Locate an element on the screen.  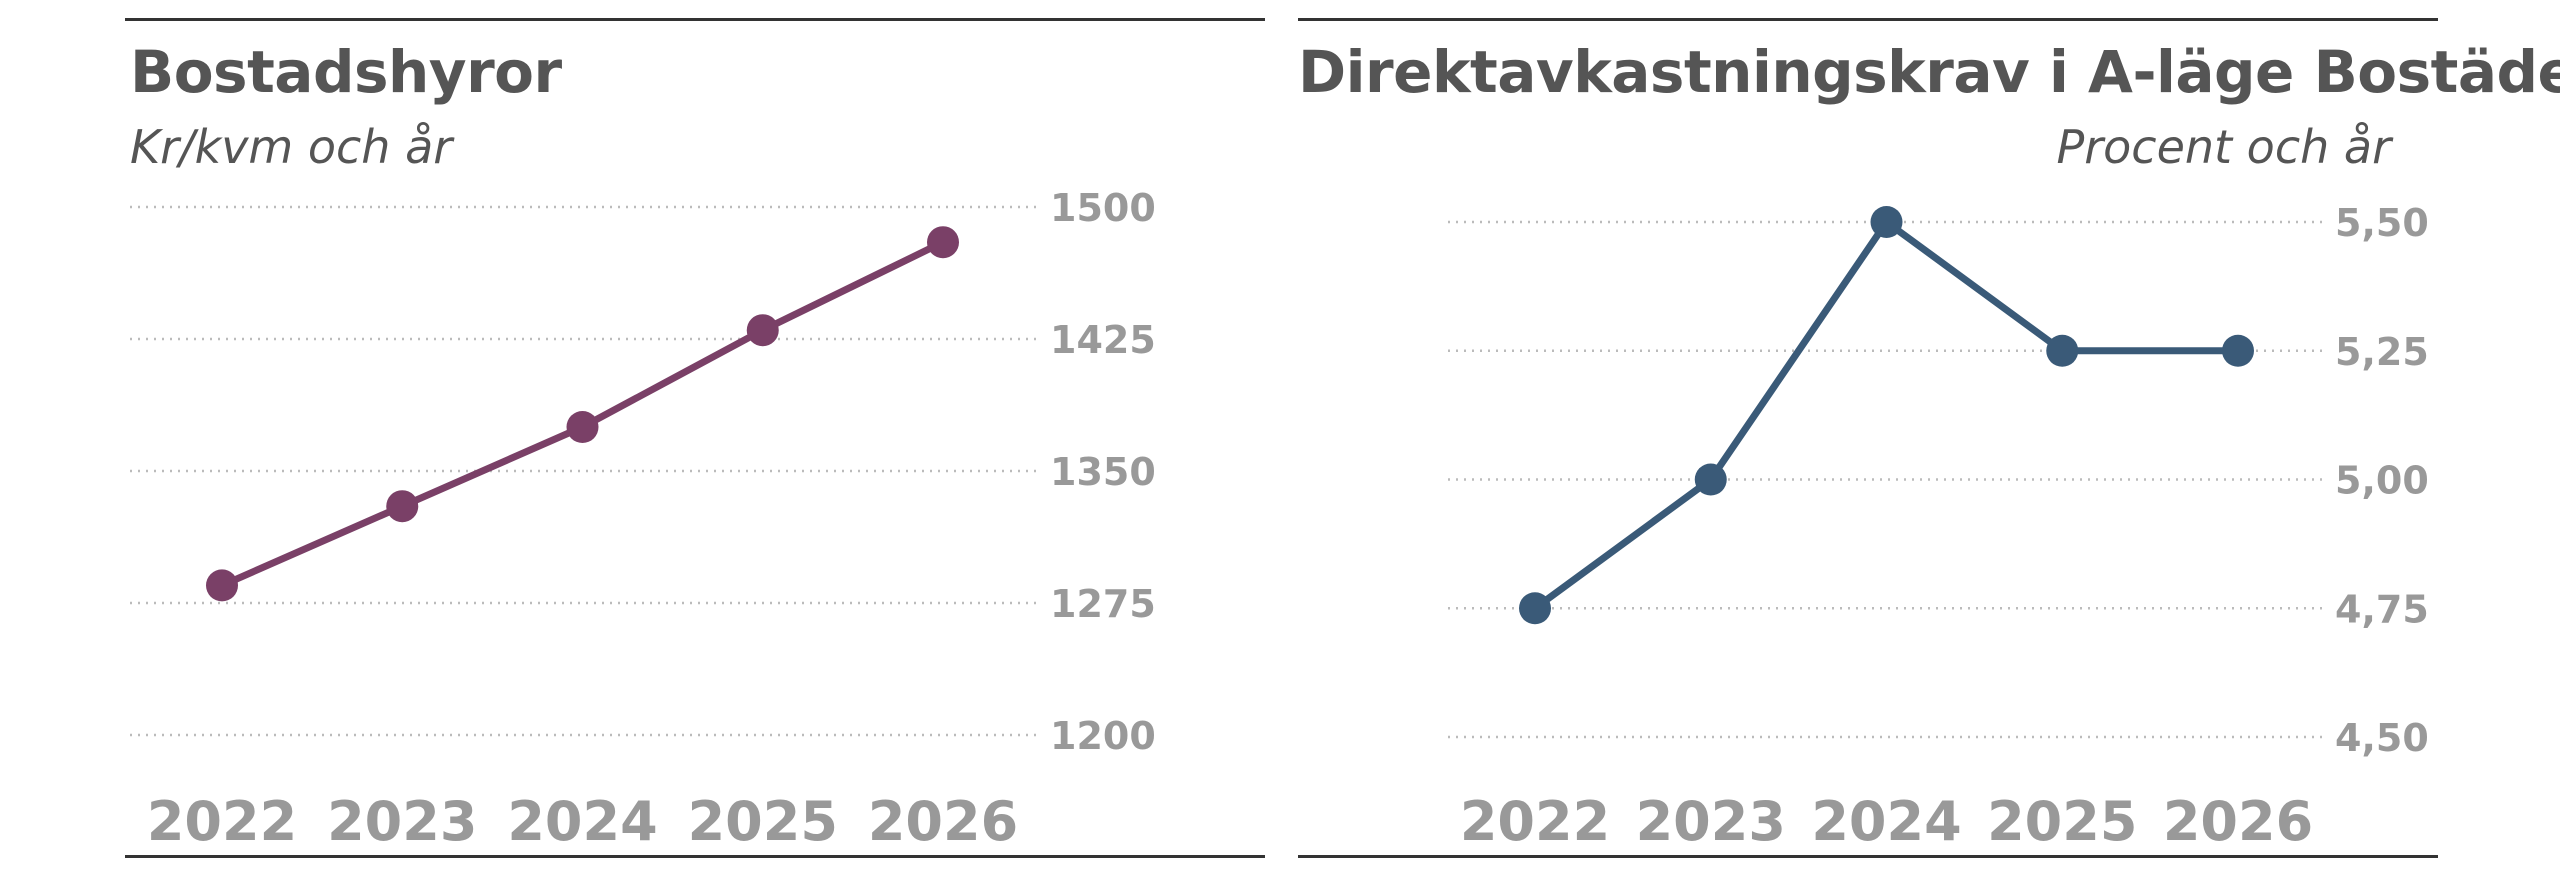
y-tick-label: 4,50 is located at coordinates (2382, 738).